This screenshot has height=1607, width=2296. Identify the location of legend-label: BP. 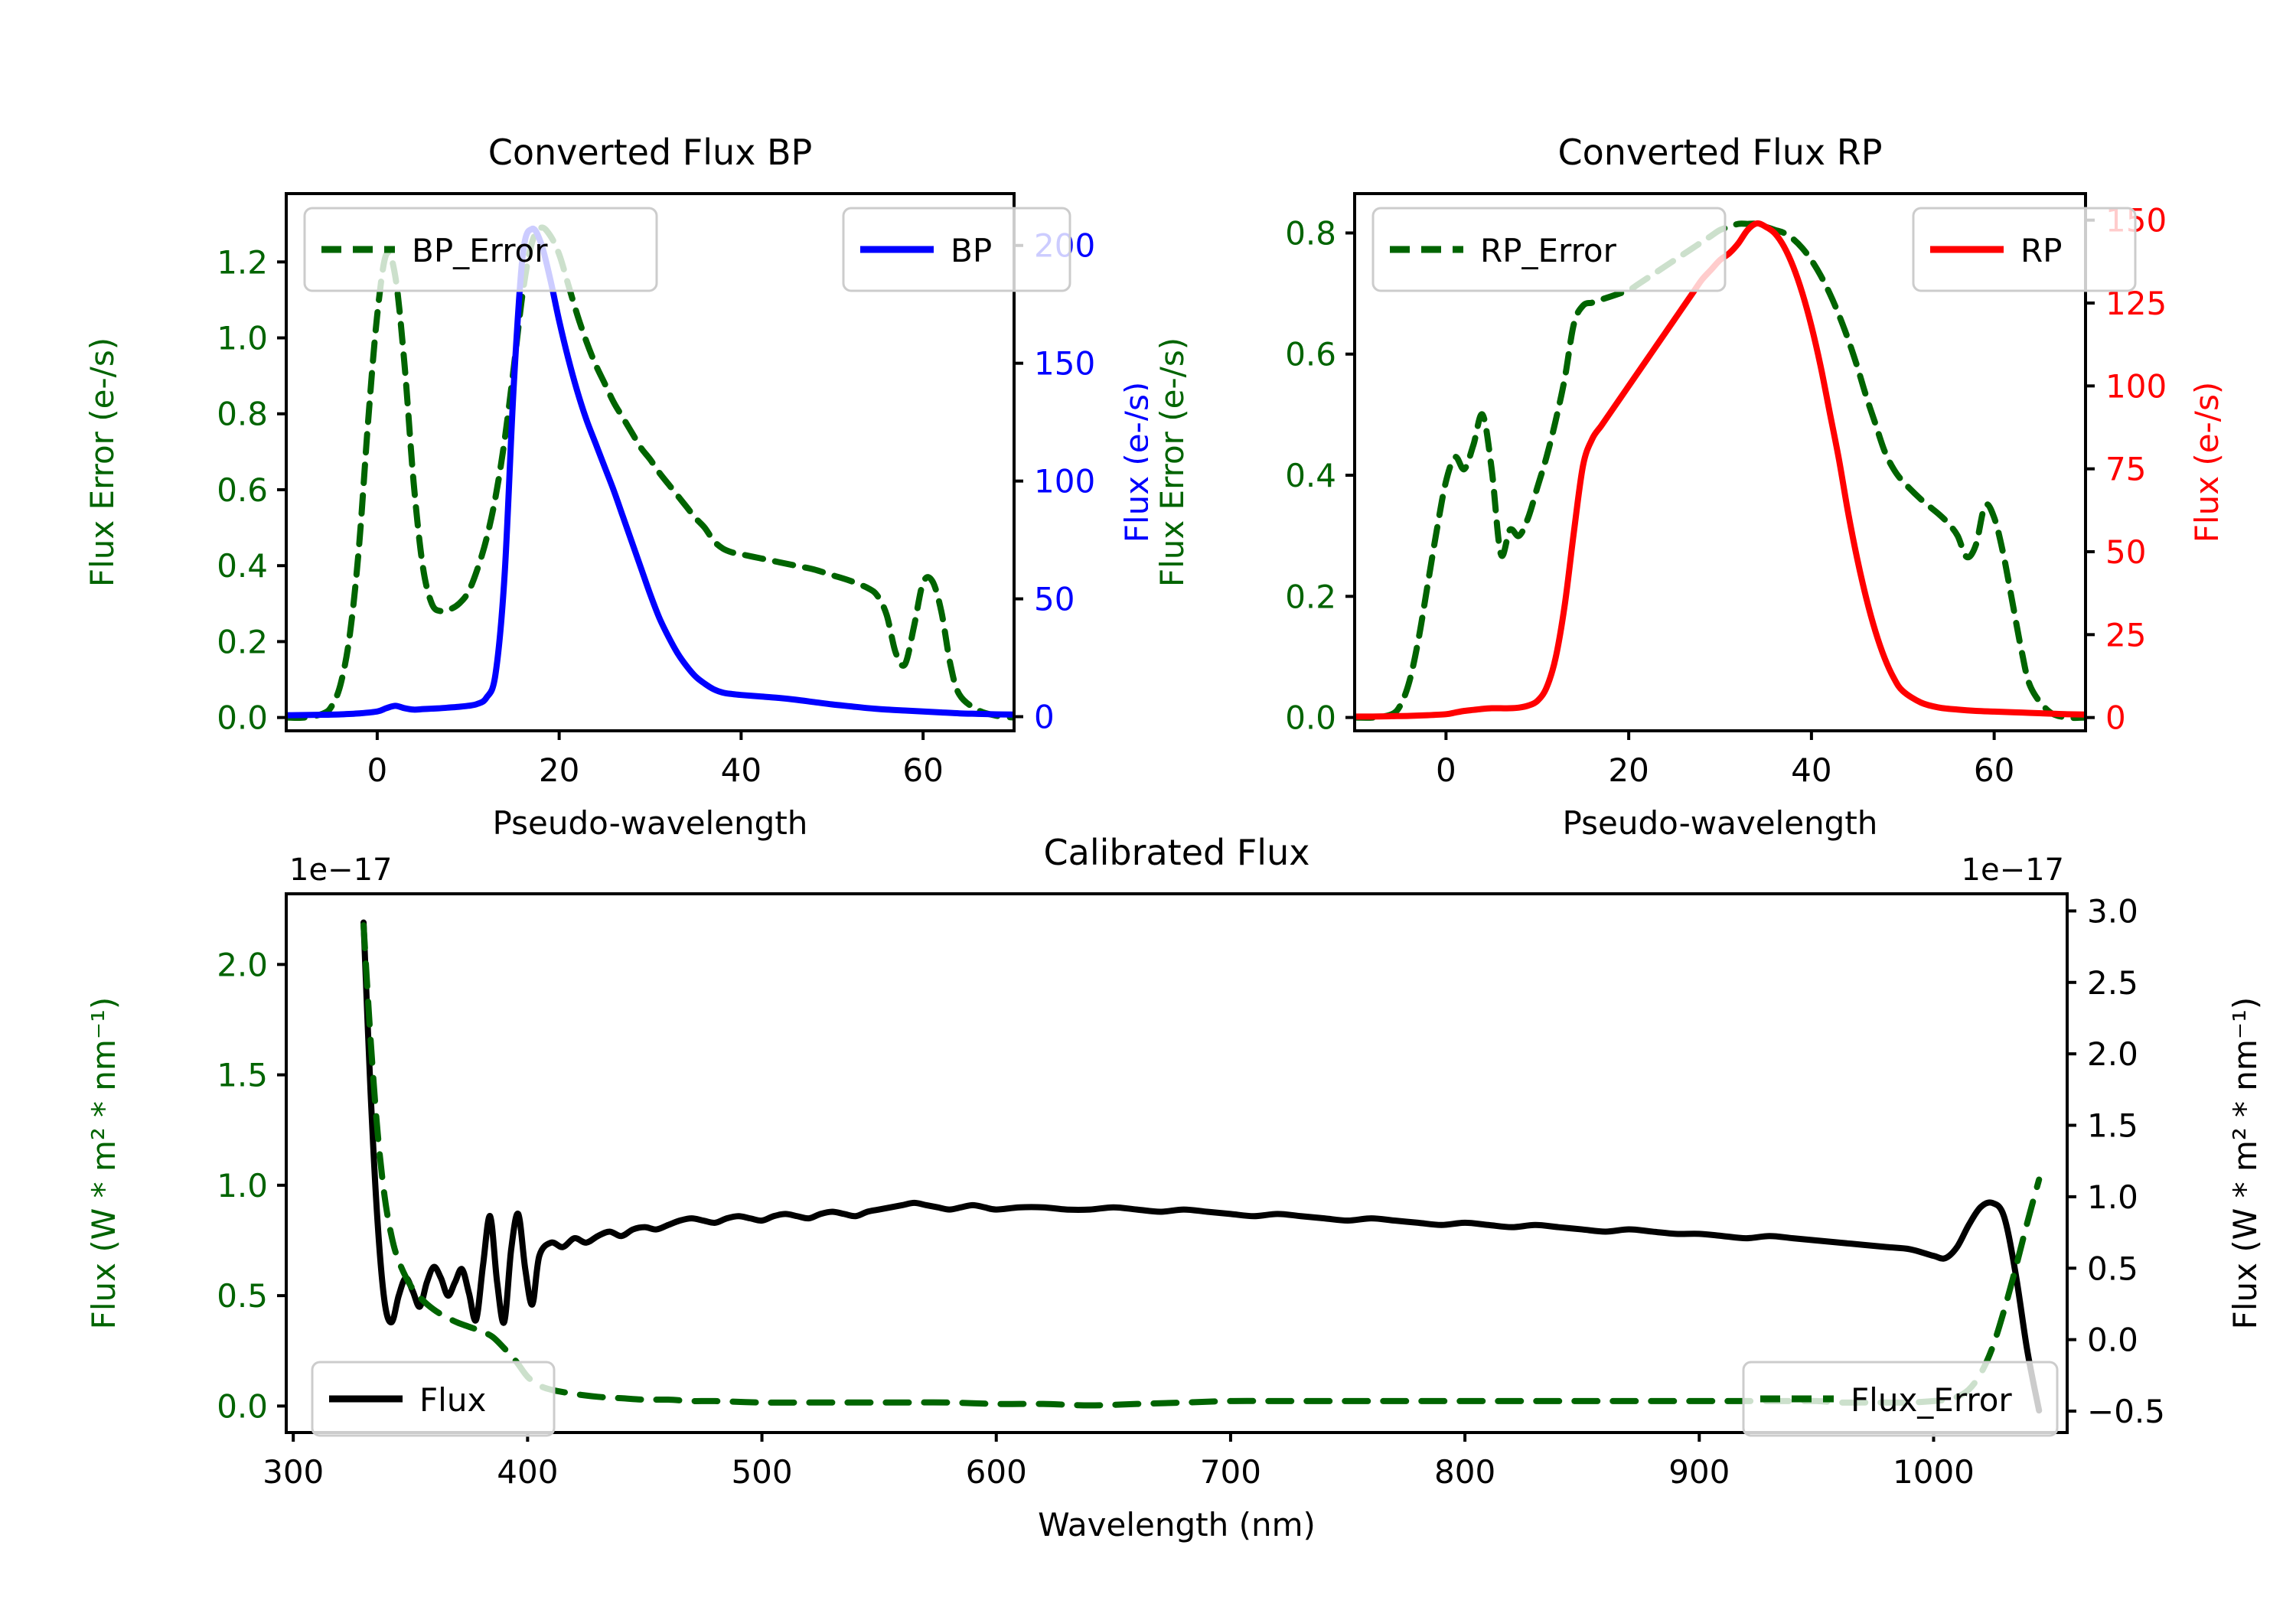
(971, 250).